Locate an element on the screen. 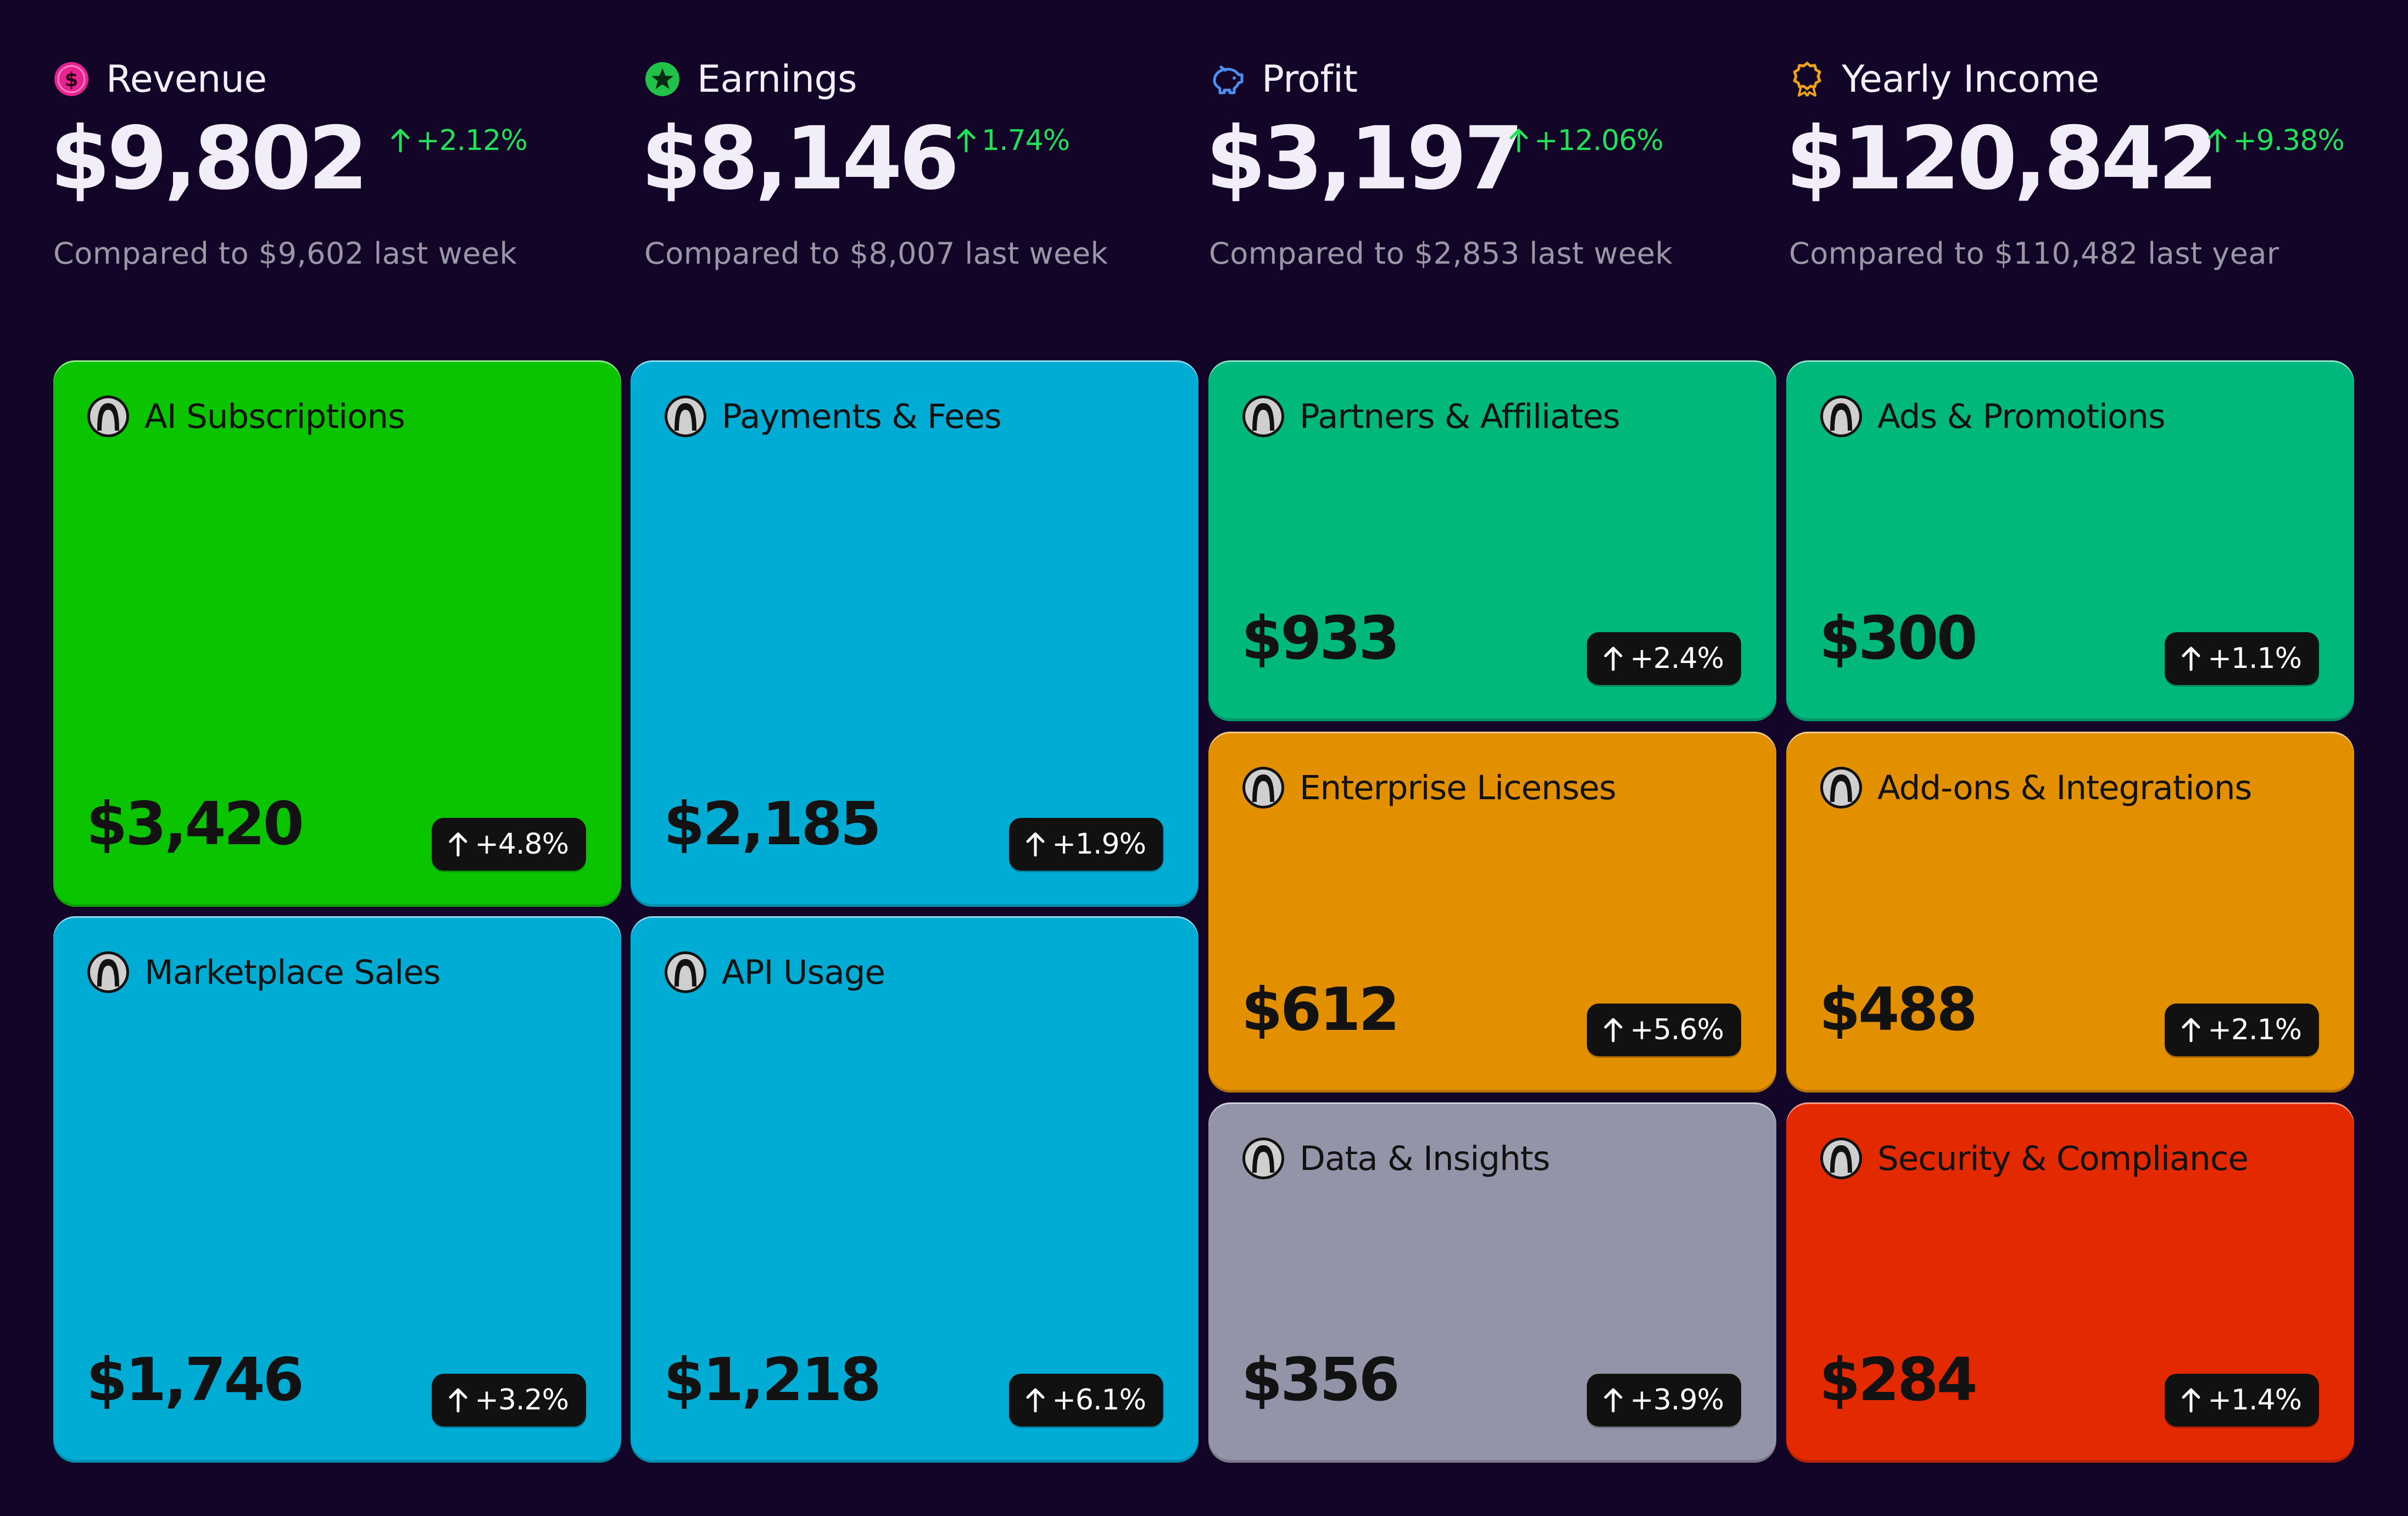 The height and width of the screenshot is (1516, 2408). tile-title: Enterprise Licenses is located at coordinates (1458, 787).